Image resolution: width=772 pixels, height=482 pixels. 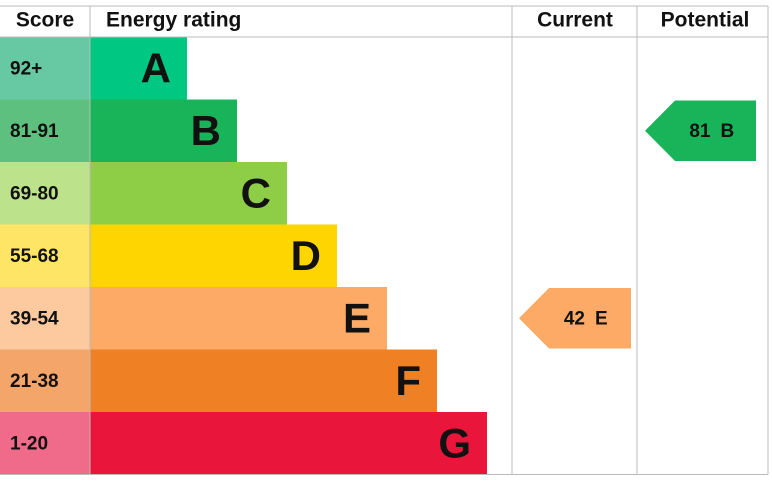 I want to click on score-label: 55-68, so click(x=34, y=256).